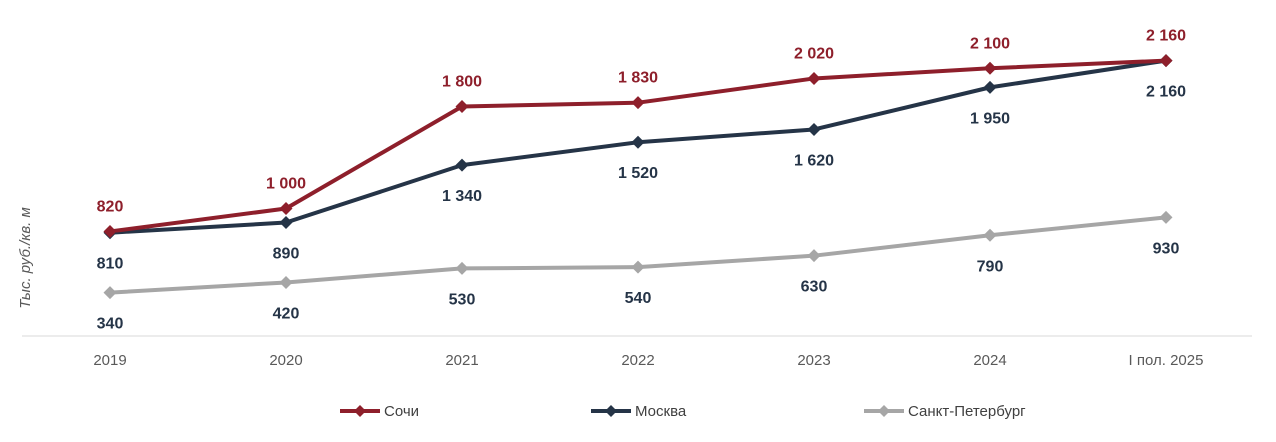 The height and width of the screenshot is (442, 1276). Describe the element at coordinates (1166, 248) in the screenshot. I see `data-label-spb: 930` at that location.